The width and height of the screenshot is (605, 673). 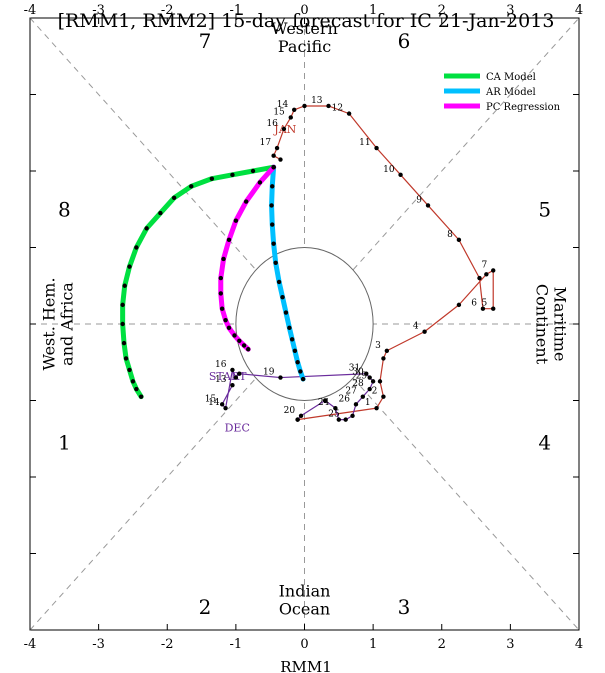 What do you see at coordinates (373, 644) in the screenshot?
I see `x-tick-label: 1` at bounding box center [373, 644].